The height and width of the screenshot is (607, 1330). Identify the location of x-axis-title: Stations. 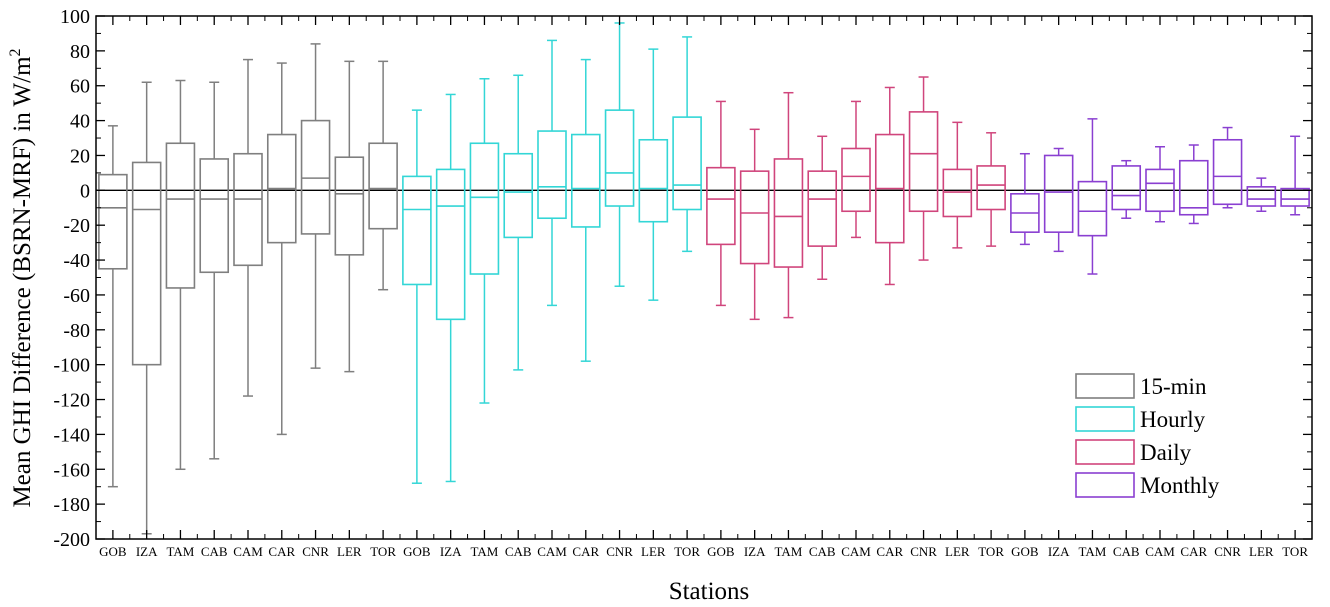
(709, 591).